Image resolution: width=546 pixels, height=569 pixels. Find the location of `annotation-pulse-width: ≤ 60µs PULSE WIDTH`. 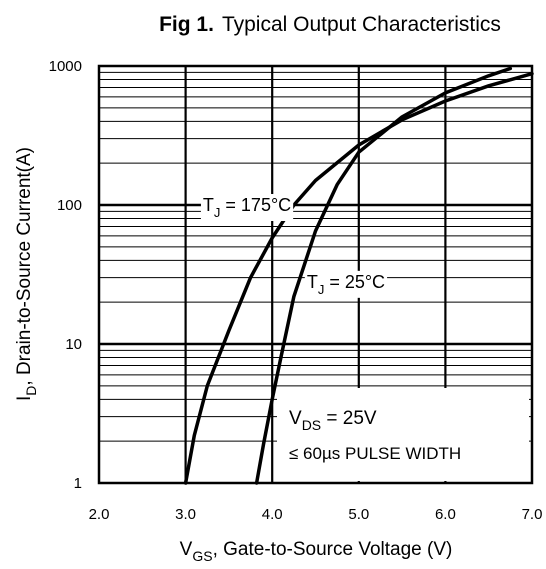

annotation-pulse-width: ≤ 60µs PULSE WIDTH is located at coordinates (375, 453).